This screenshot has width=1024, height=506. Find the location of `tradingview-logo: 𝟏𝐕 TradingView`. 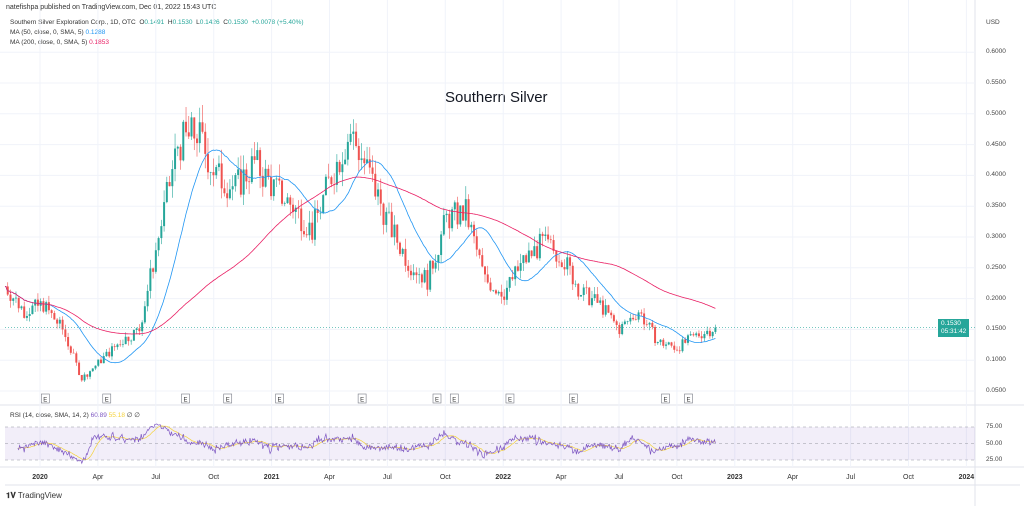

tradingview-logo: 𝟏𝐕 TradingView is located at coordinates (34, 495).